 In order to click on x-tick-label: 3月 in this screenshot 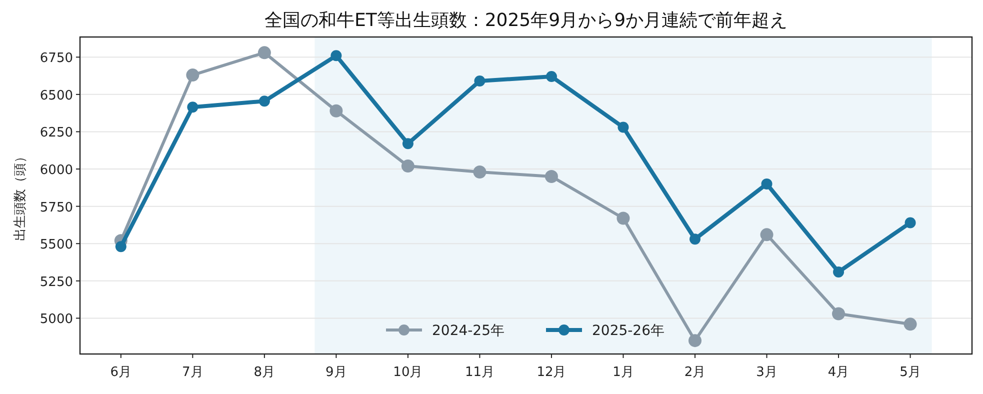, I will do `click(767, 372)`.